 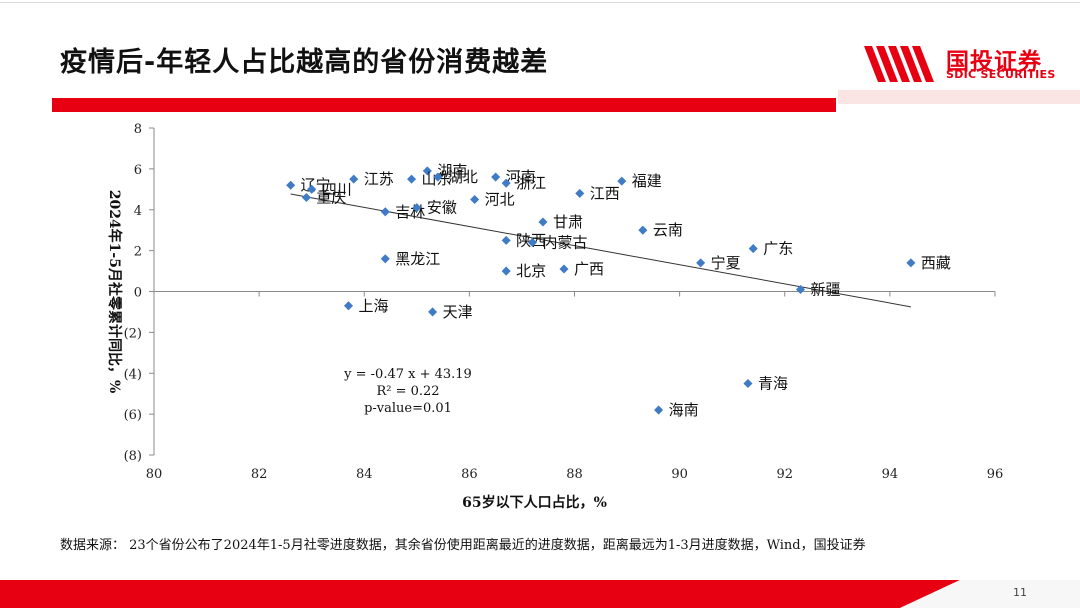 I want to click on y-tick-label: (2), so click(x=133, y=333).